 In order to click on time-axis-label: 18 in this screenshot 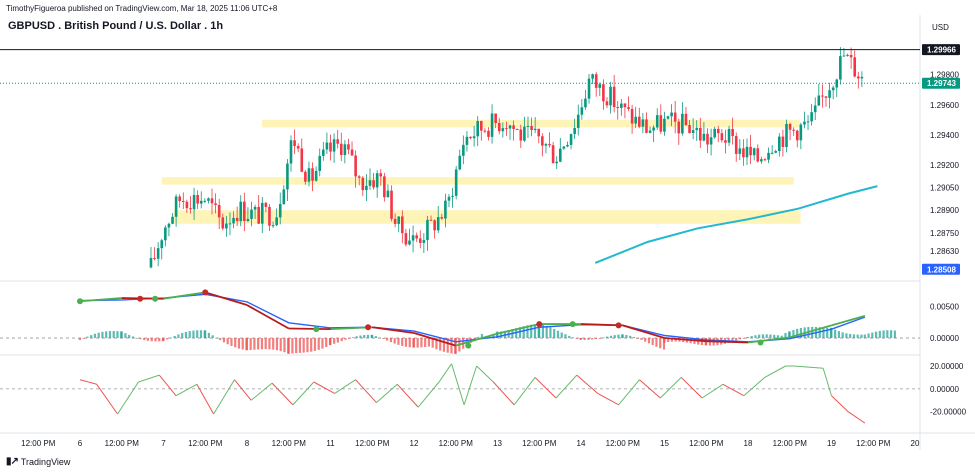, I will do `click(748, 443)`.